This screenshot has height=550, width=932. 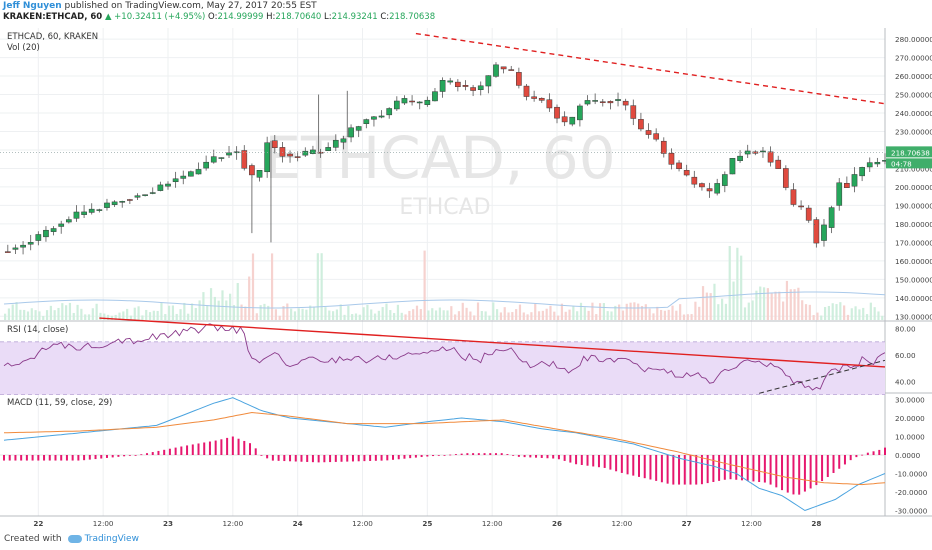 I want to click on rsi-support-trendline, so click(x=822, y=376).